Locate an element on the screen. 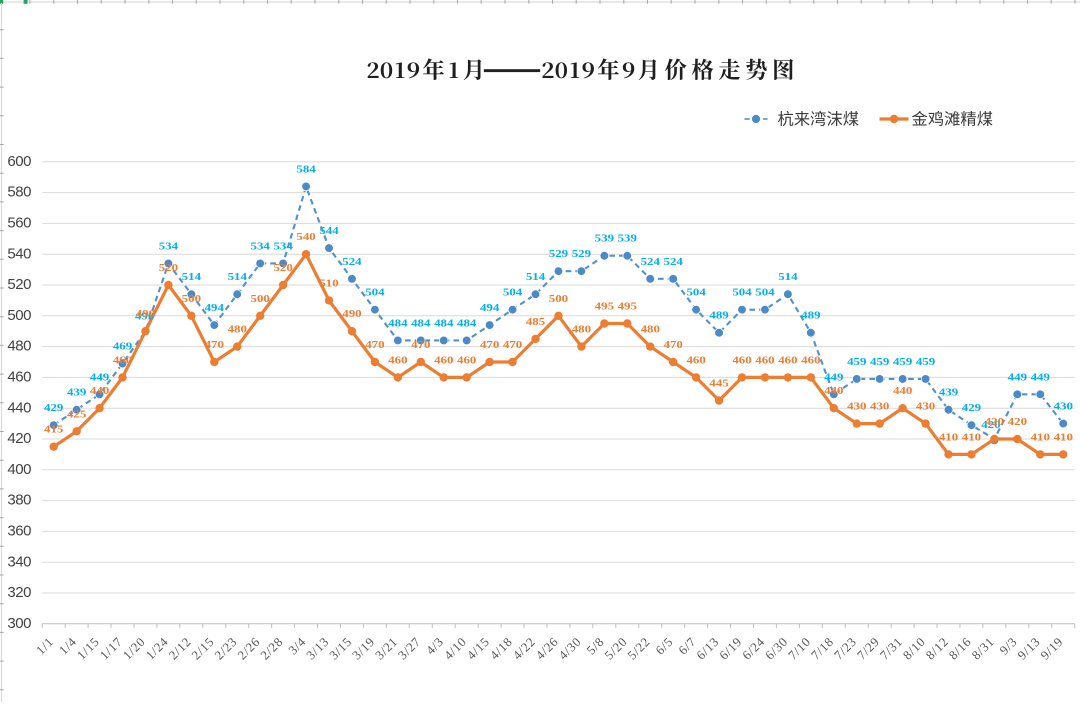 This screenshot has width=1080, height=707. svg-text: 425 is located at coordinates (77, 413).